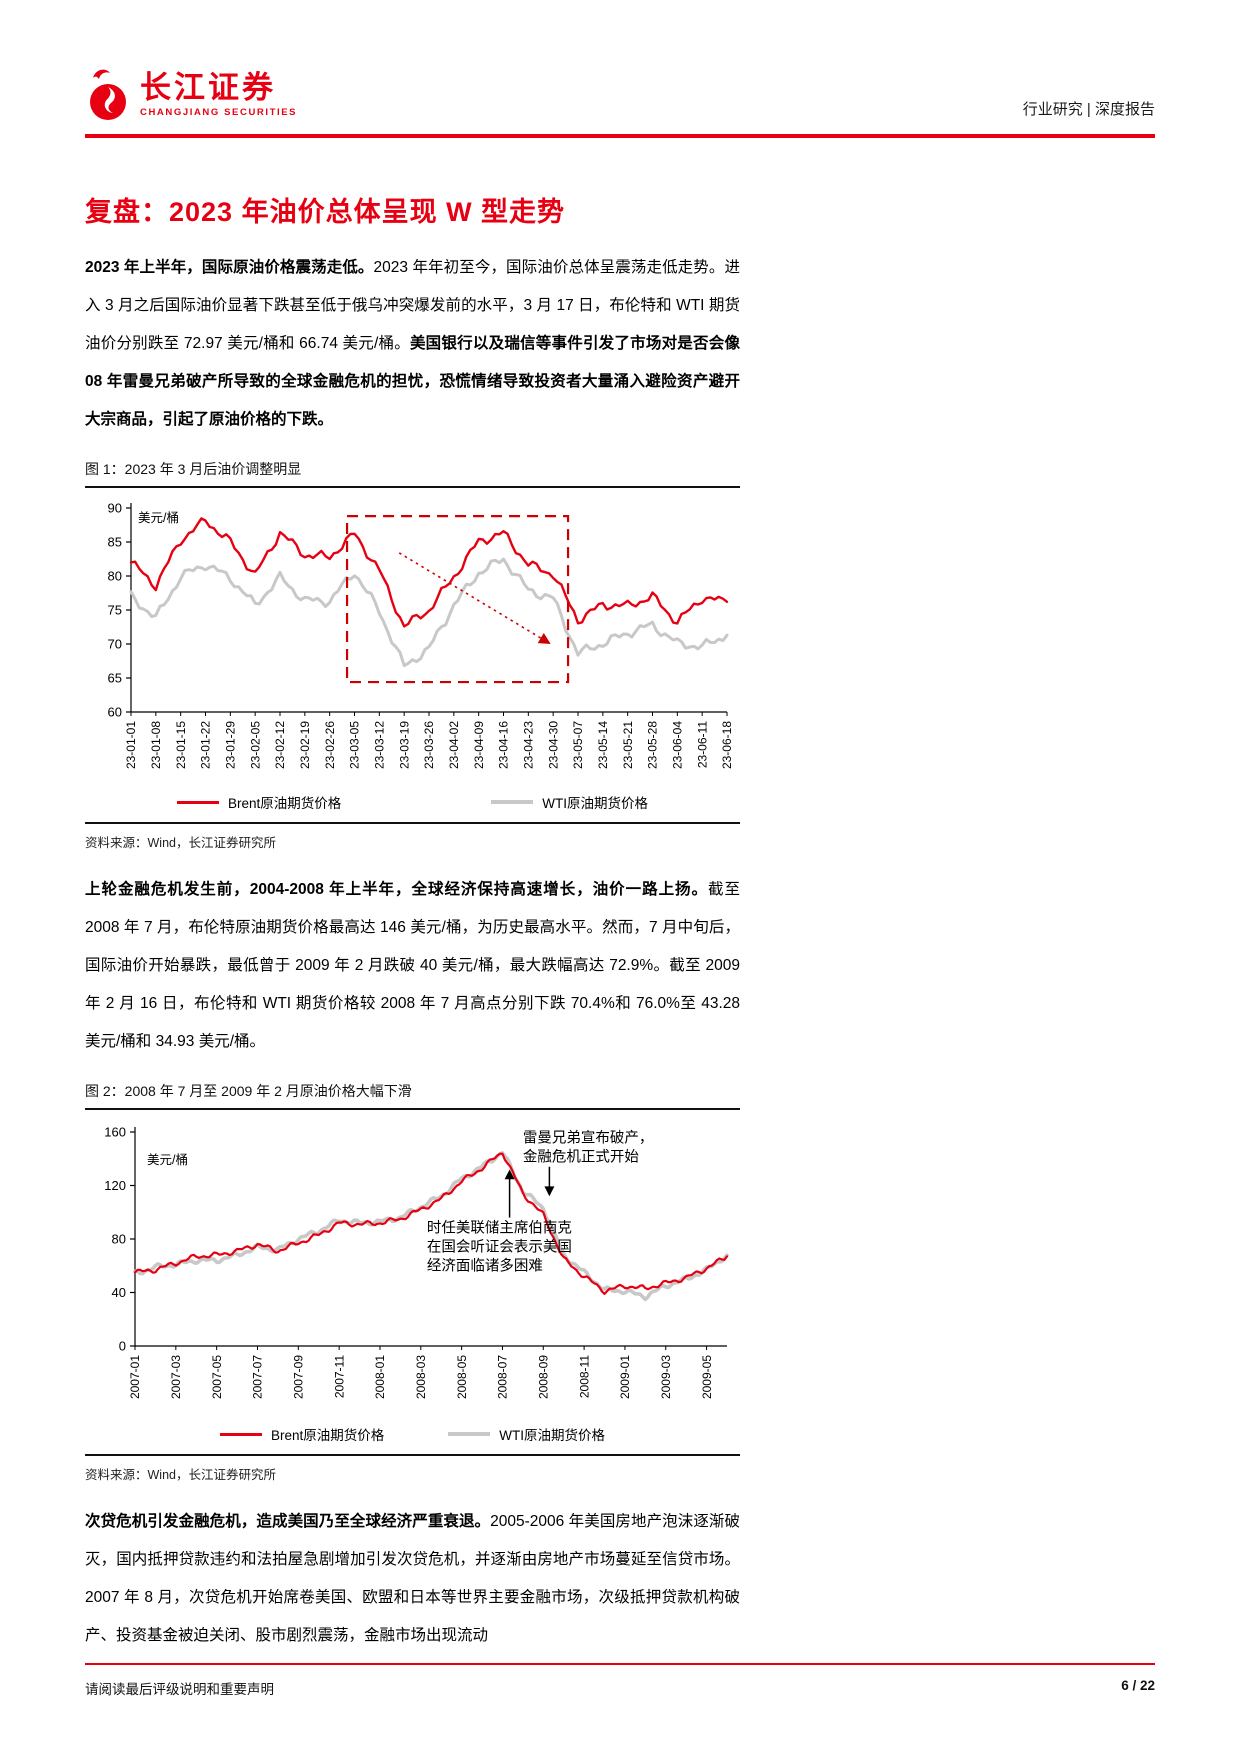  Describe the element at coordinates (499, 1246) in the screenshot. I see `svg-text: 在国会听证会表示美国` at that location.